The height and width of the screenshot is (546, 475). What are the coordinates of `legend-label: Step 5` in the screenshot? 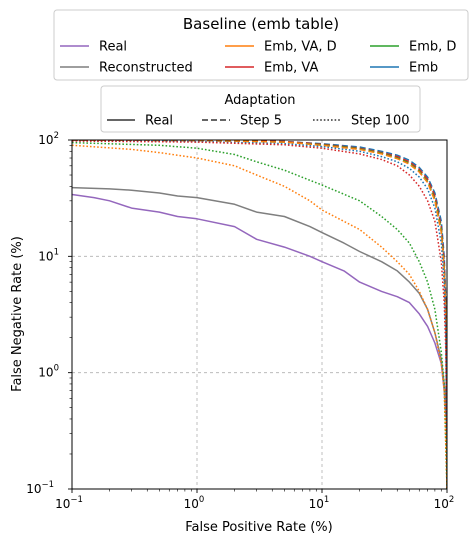 It's located at (261, 121).